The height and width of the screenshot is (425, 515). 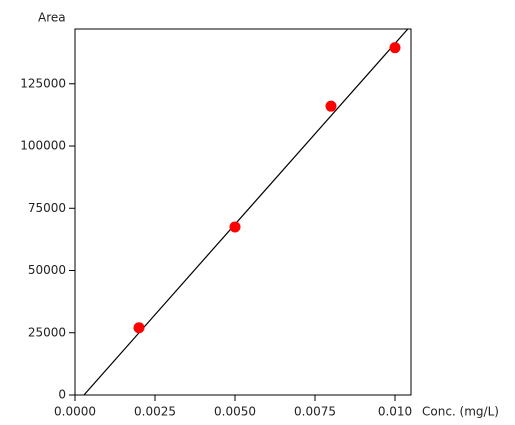 What do you see at coordinates (52, 18) in the screenshot?
I see `y-axis-label: Area` at bounding box center [52, 18].